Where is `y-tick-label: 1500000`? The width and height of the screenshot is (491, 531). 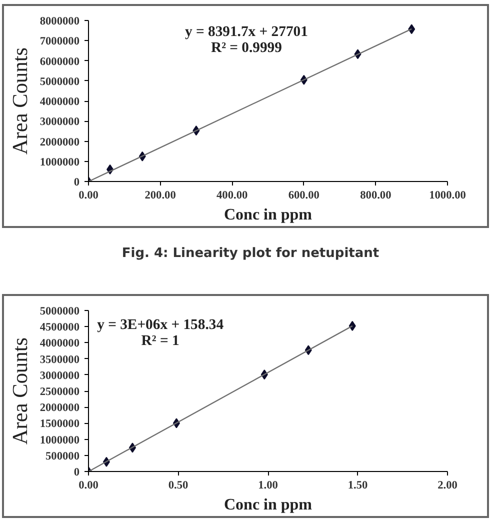
y-tick-label: 1500000 is located at coordinates (60, 424).